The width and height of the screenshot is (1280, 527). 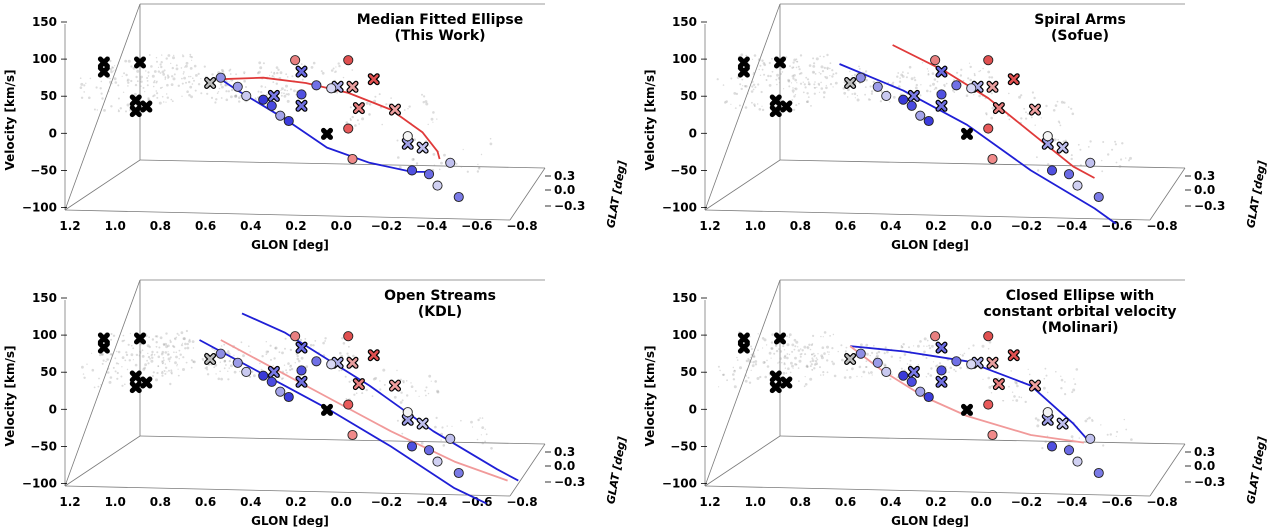 What do you see at coordinates (1256, 194) in the screenshot?
I see `glat-axis-label: GLAT [deg]` at bounding box center [1256, 194].